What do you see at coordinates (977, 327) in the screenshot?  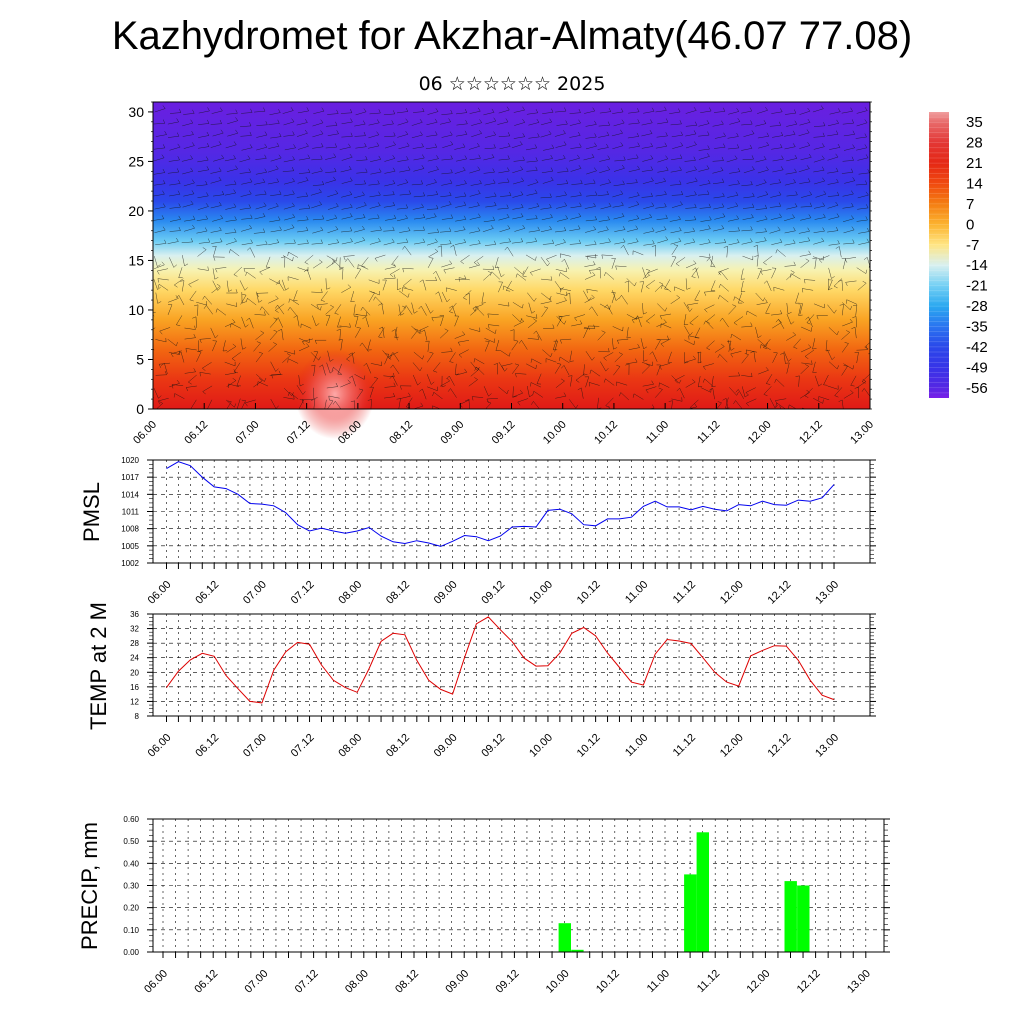 I see `colorbar-label: -35` at bounding box center [977, 327].